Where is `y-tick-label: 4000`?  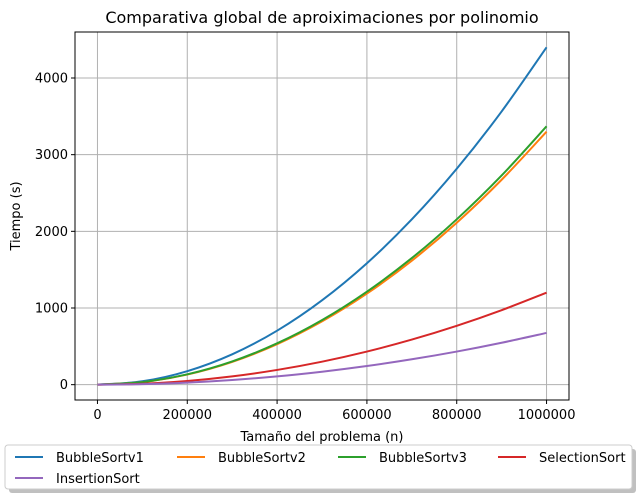 y-tick-label: 4000 is located at coordinates (51, 79).